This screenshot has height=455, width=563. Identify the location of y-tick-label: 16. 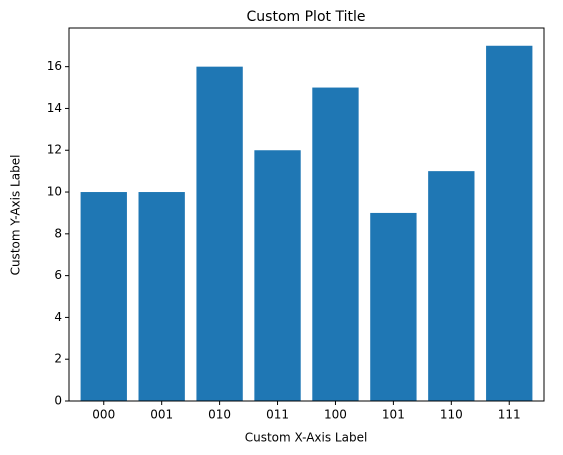
(54, 66).